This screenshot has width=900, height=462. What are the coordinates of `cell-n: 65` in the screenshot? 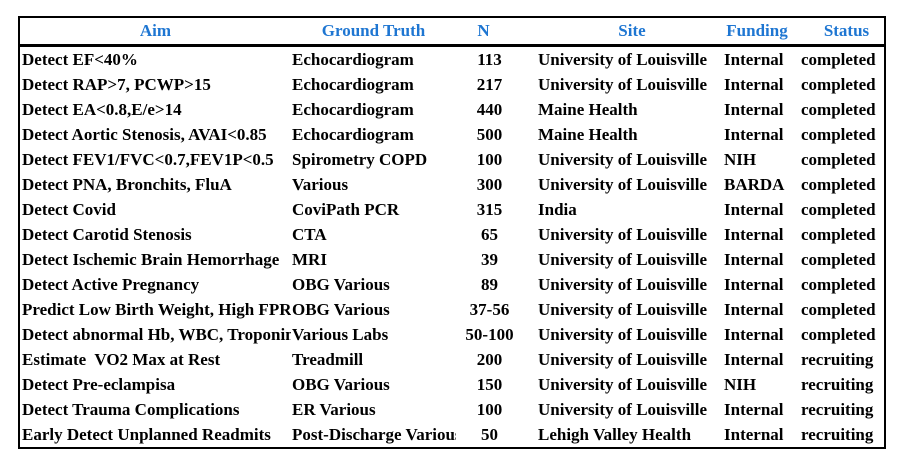 It's located at (489, 234).